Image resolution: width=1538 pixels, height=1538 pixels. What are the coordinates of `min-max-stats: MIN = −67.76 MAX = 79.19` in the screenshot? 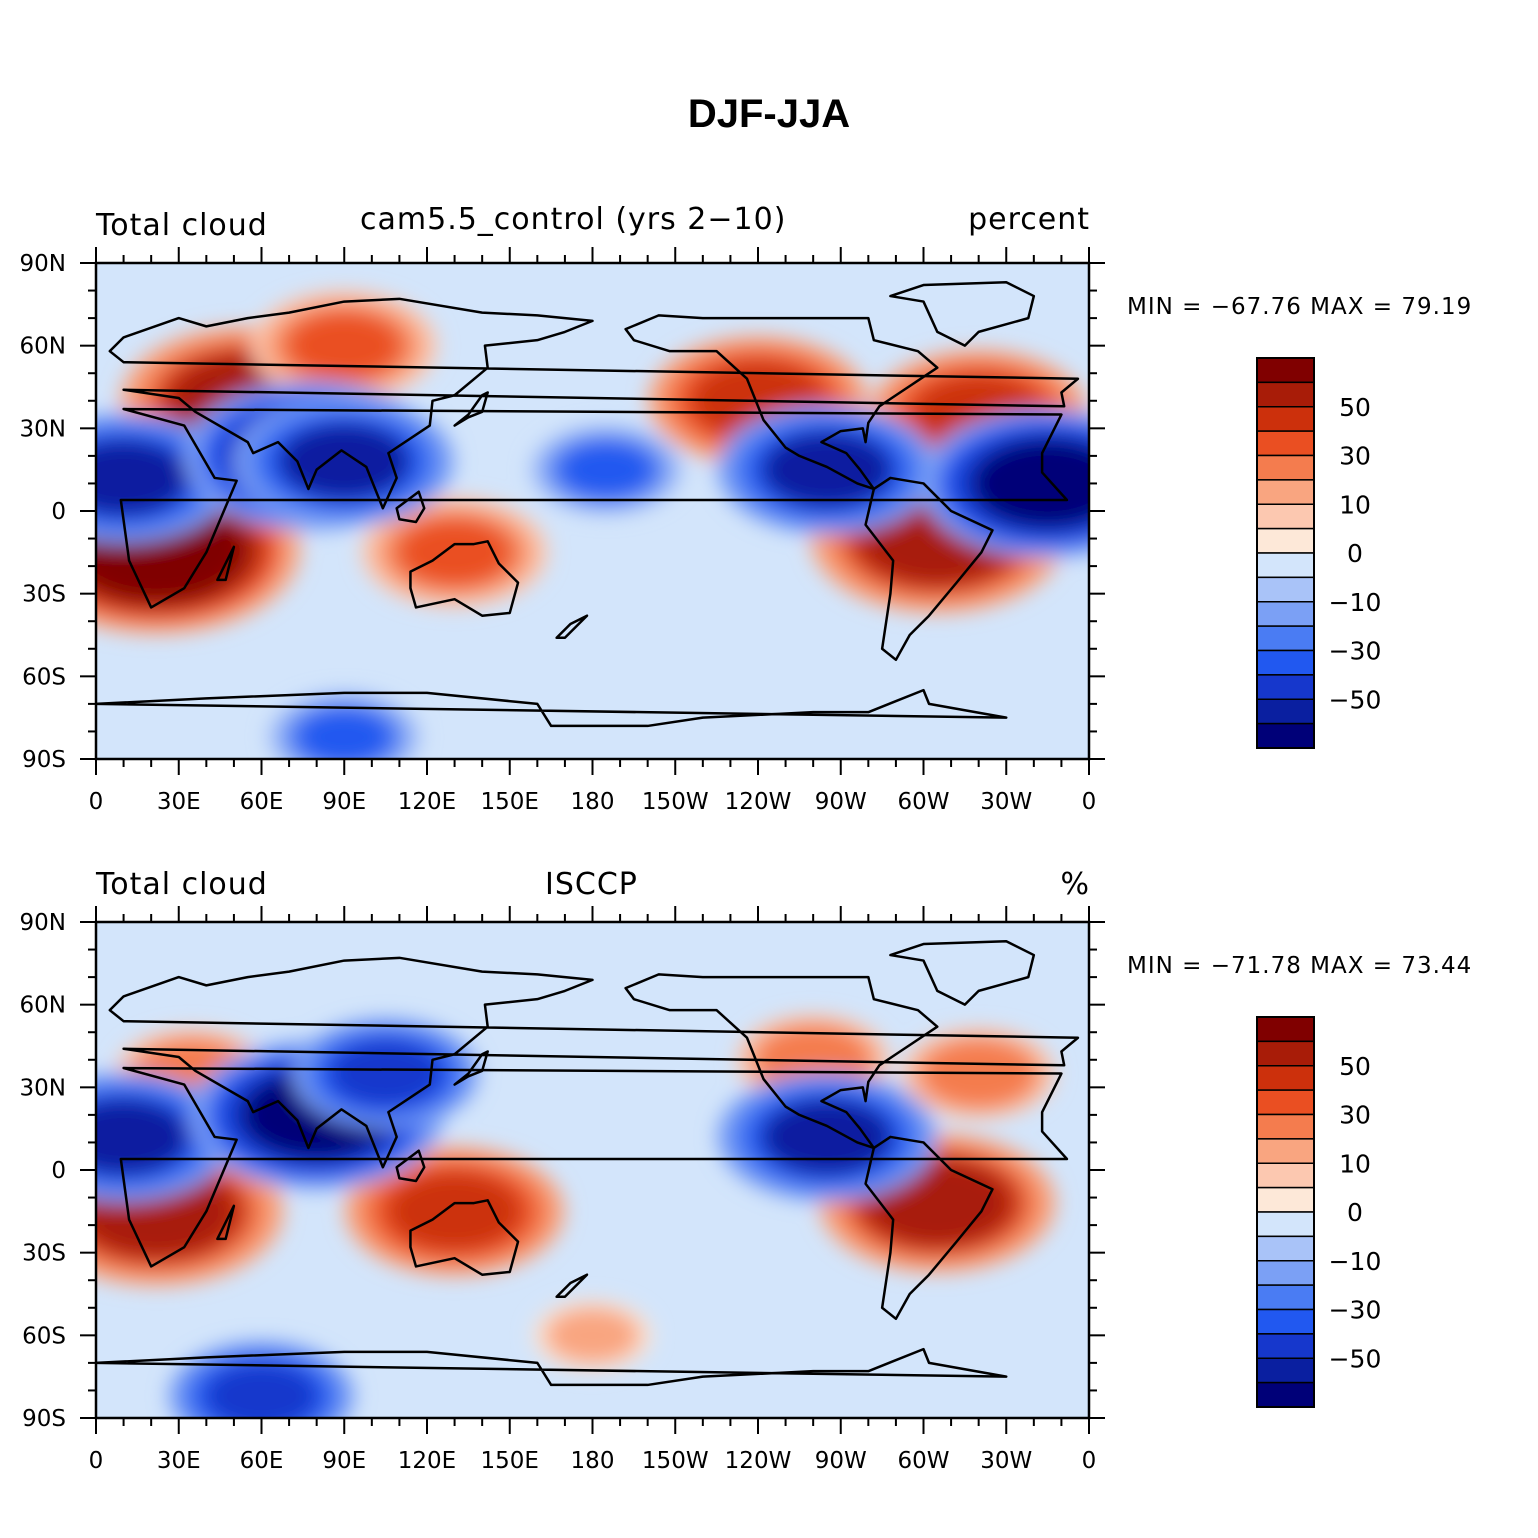 It's located at (1299, 307).